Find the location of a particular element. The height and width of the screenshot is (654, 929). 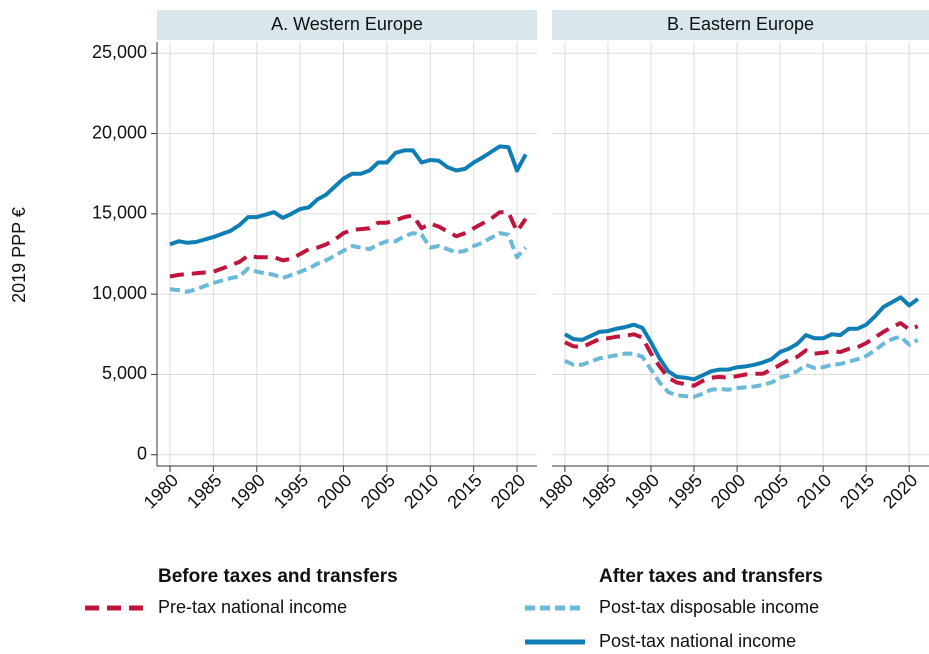

y-tick-label: 20,000 is located at coordinates (119, 132).